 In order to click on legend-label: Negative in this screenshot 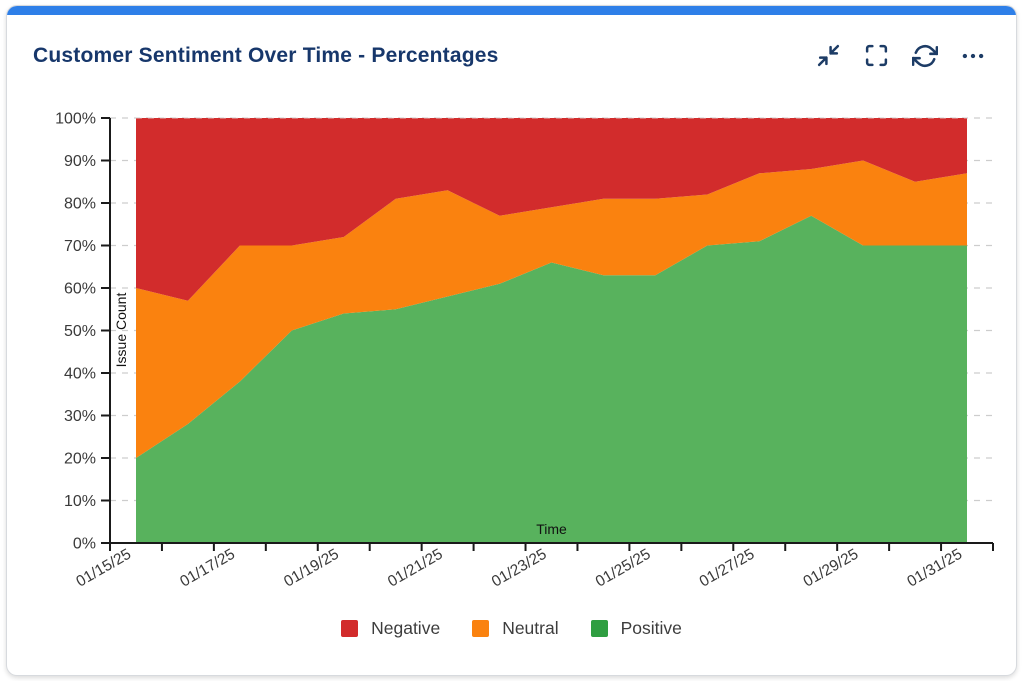, I will do `click(406, 628)`.